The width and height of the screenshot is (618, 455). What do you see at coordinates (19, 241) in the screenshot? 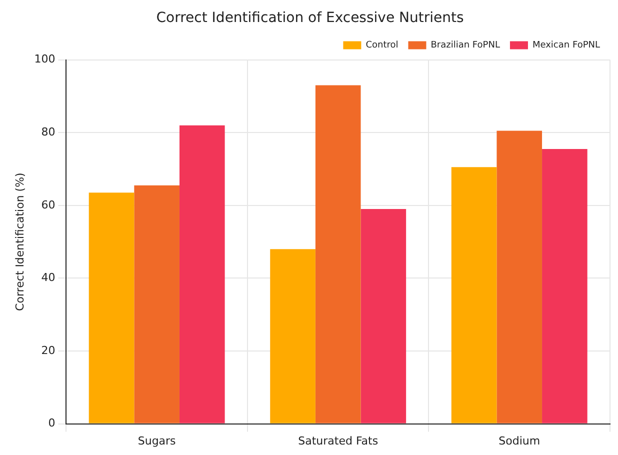
I see `y-axis-title: Correct Identification (%)` at bounding box center [19, 241].